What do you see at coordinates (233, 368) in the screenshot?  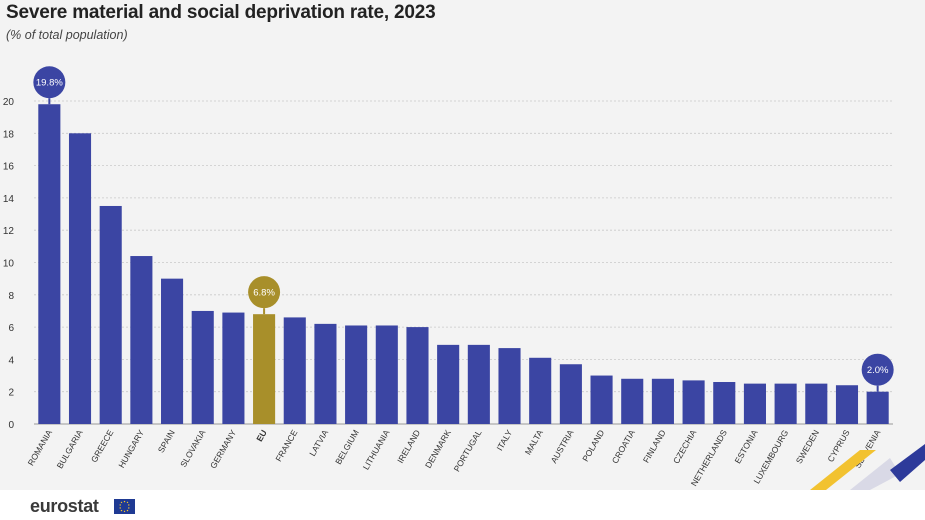 I see `bar-germany` at bounding box center [233, 368].